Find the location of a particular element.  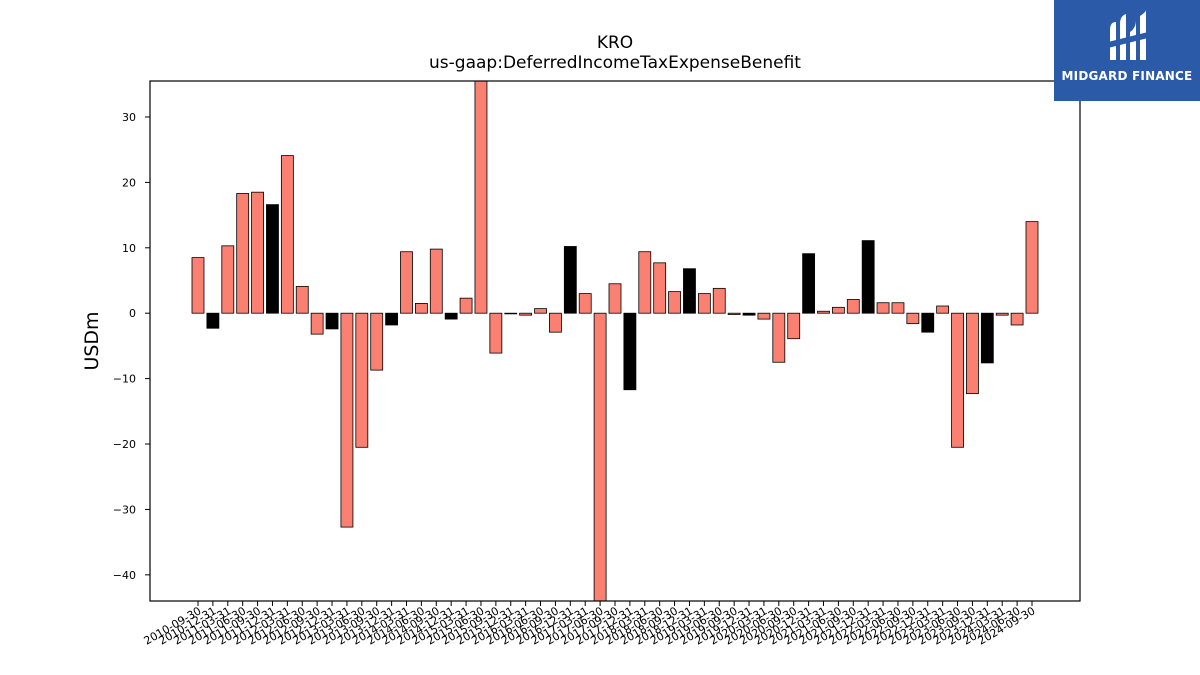

chart-title: KRO is located at coordinates (615, 43).